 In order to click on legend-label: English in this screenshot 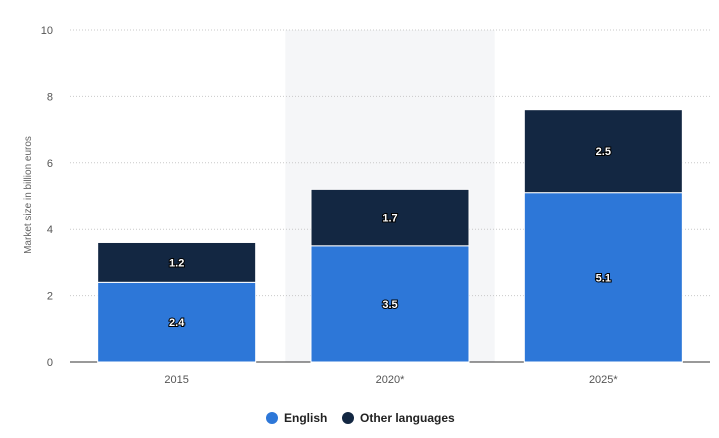, I will do `click(305, 418)`.